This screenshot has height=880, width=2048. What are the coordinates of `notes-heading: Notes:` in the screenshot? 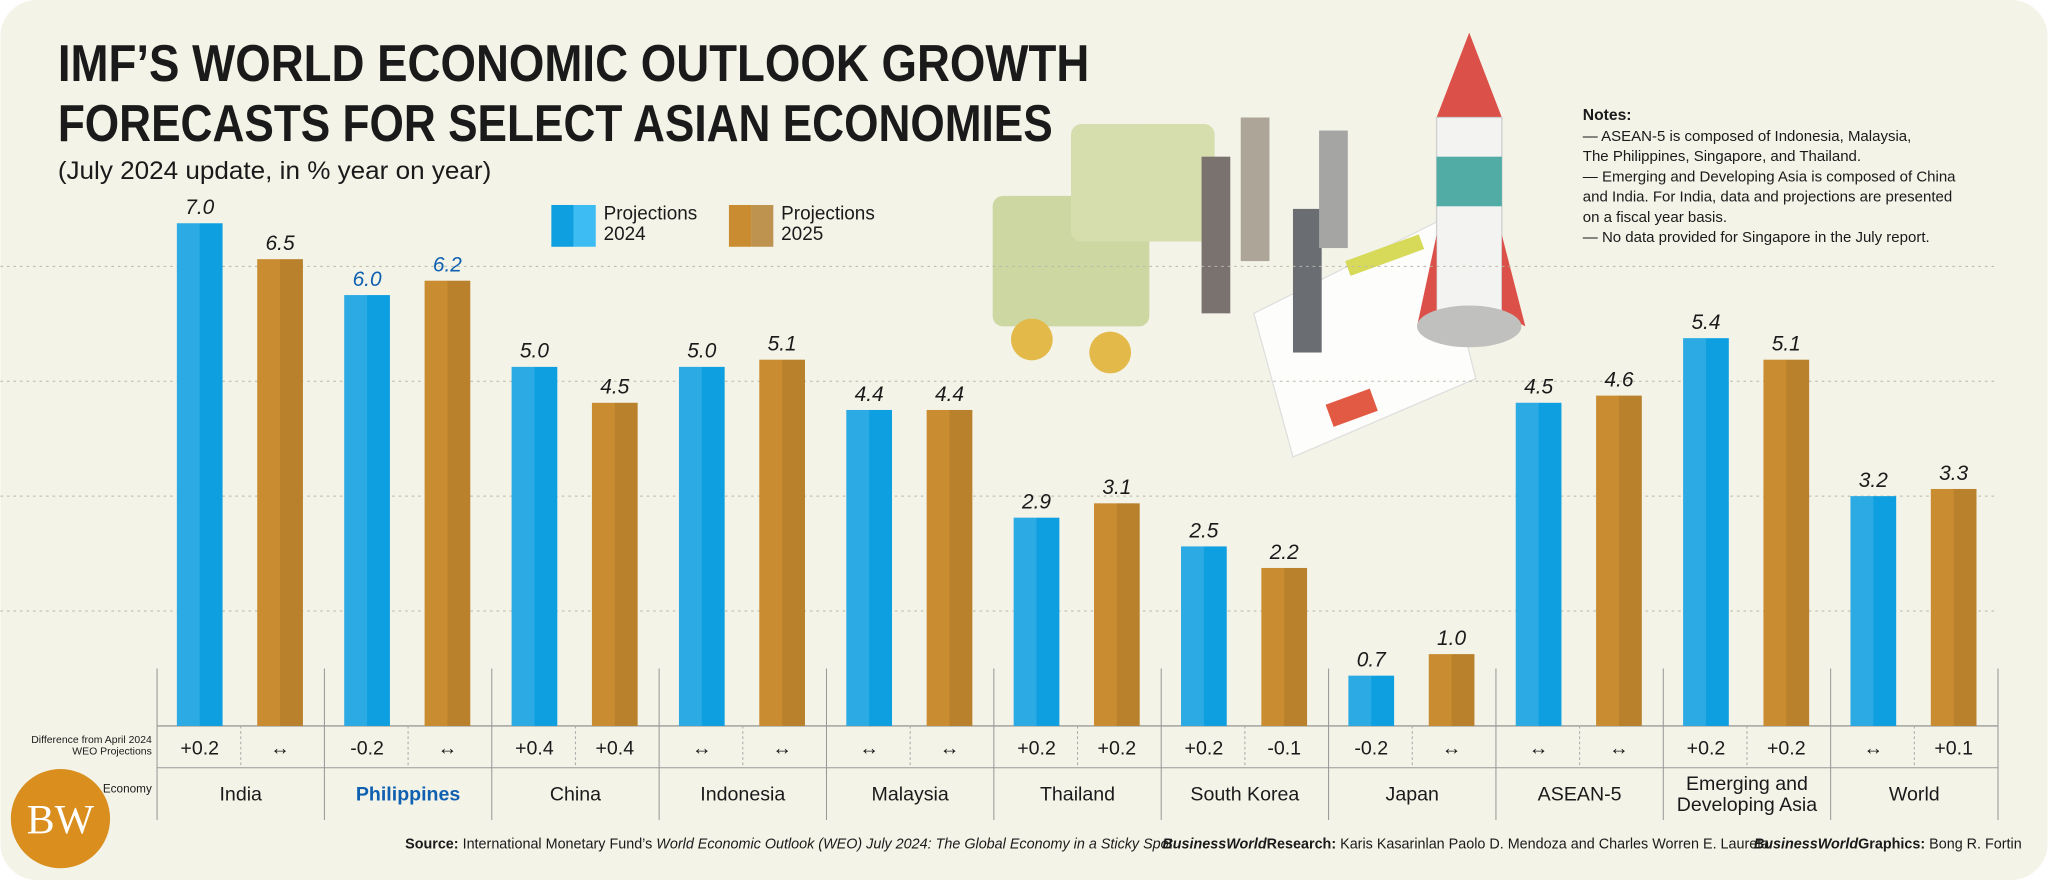 It's located at (1607, 115).